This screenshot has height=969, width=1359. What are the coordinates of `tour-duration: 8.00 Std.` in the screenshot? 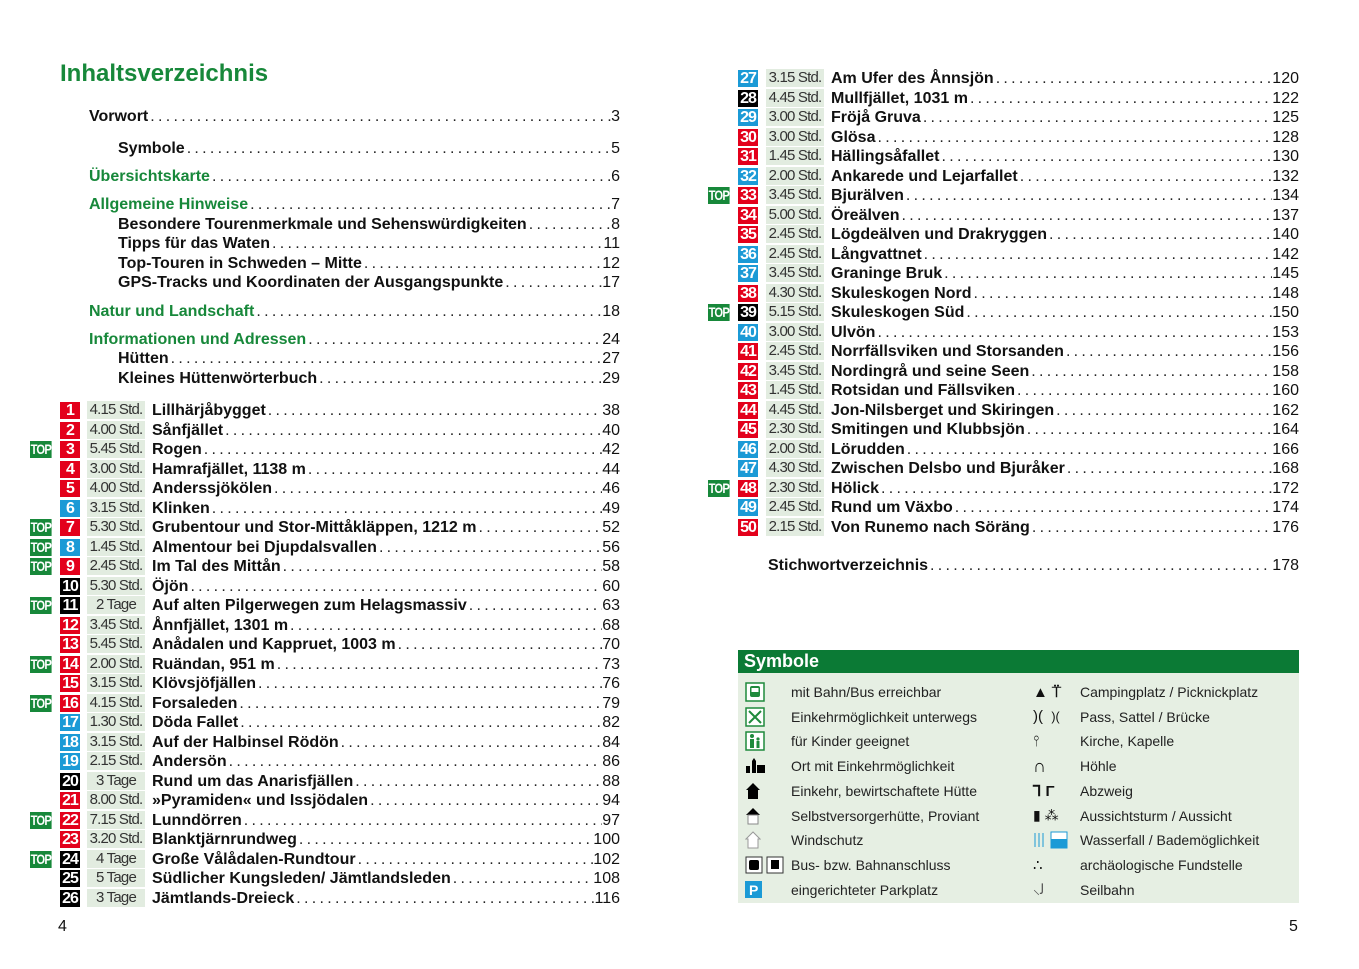 It's located at (116, 800).